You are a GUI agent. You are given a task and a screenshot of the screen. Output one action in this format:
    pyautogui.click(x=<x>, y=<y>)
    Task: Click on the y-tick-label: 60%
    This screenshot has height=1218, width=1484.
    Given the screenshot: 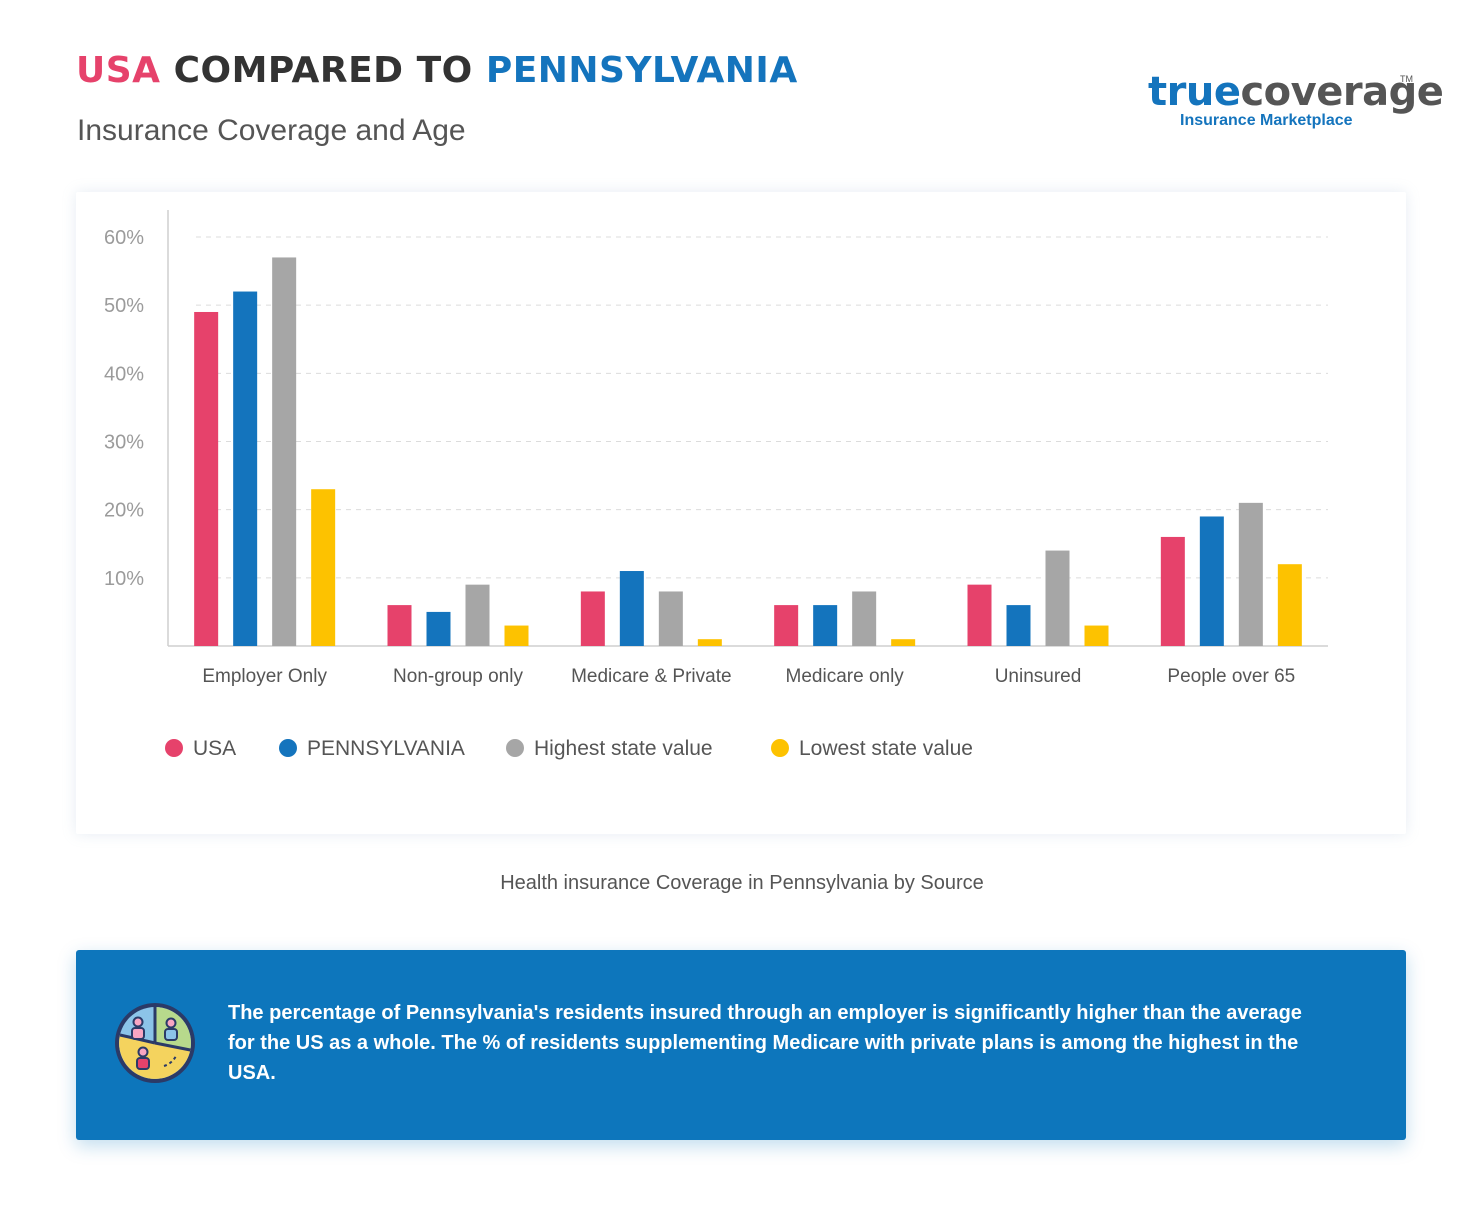 What is the action you would take?
    pyautogui.click(x=124, y=238)
    